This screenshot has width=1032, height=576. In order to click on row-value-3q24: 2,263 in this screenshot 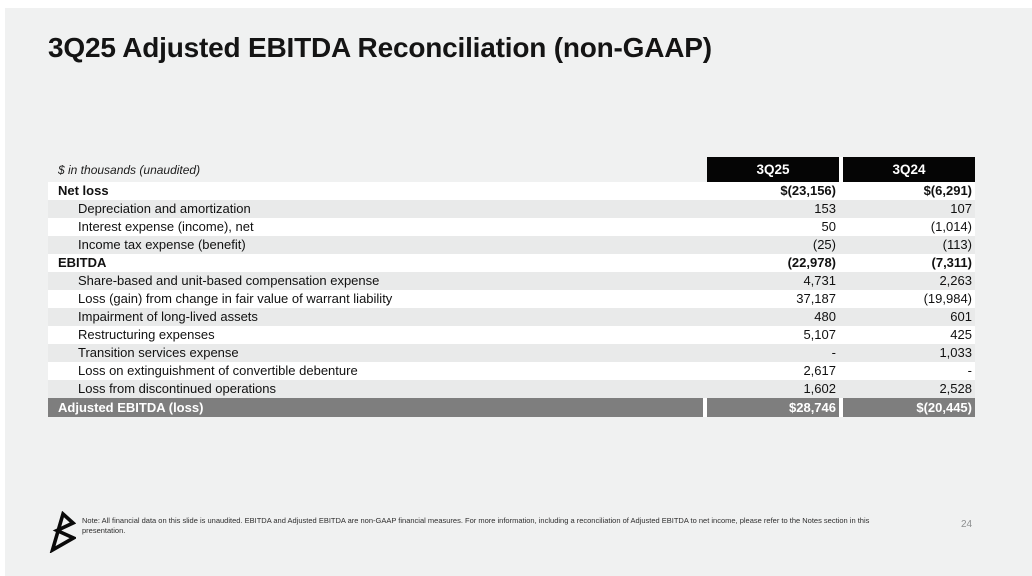, I will do `click(955, 280)`.